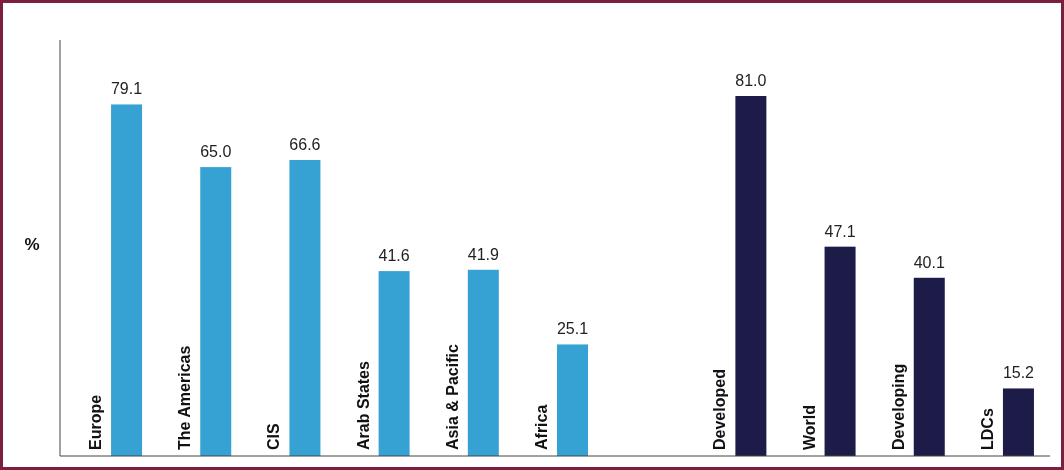 The image size is (1064, 470). Describe the element at coordinates (363, 405) in the screenshot. I see `x-tick-label: Arab States` at that location.